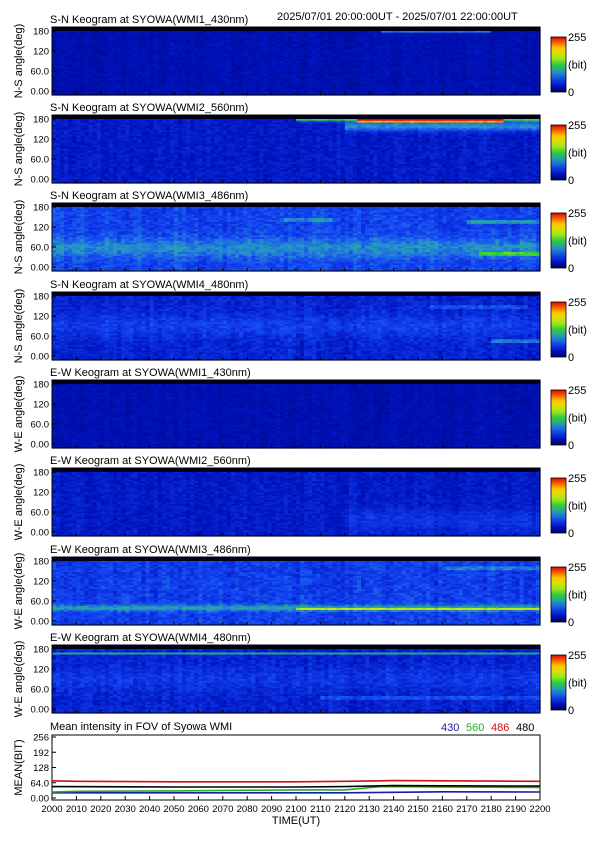 Image resolution: width=595 pixels, height=842 pixels. What do you see at coordinates (149, 20) in the screenshot?
I see `panel-title: S-N Keogram at SYOWA(WMI1_430nm)` at bounding box center [149, 20].